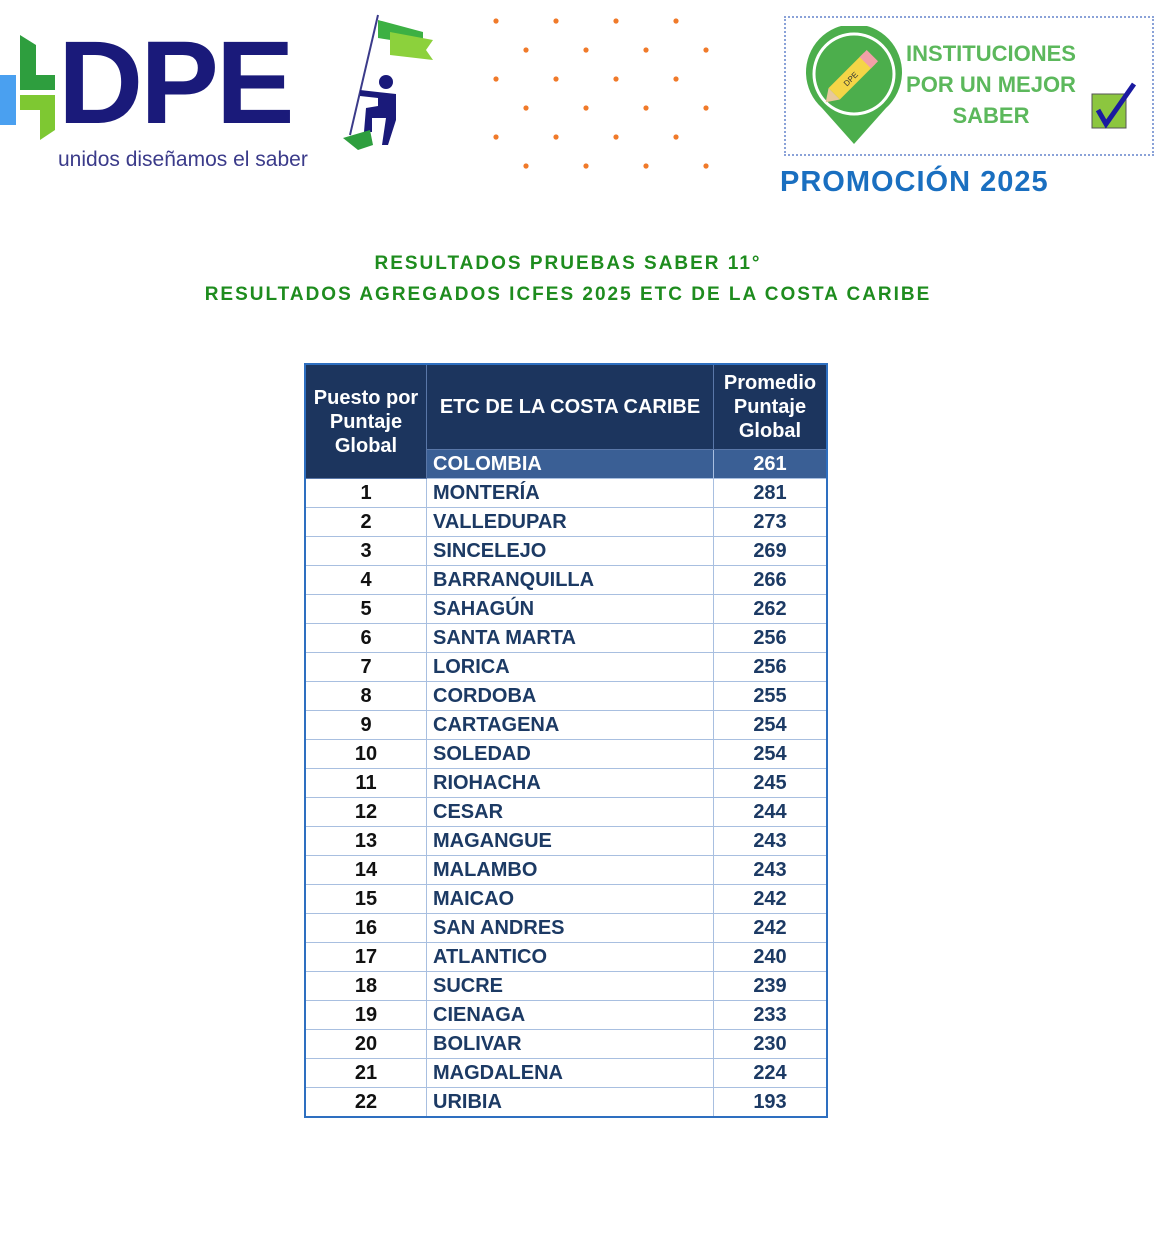  Describe the element at coordinates (365, 870) in the screenshot. I see `rank-cell: 14` at that location.